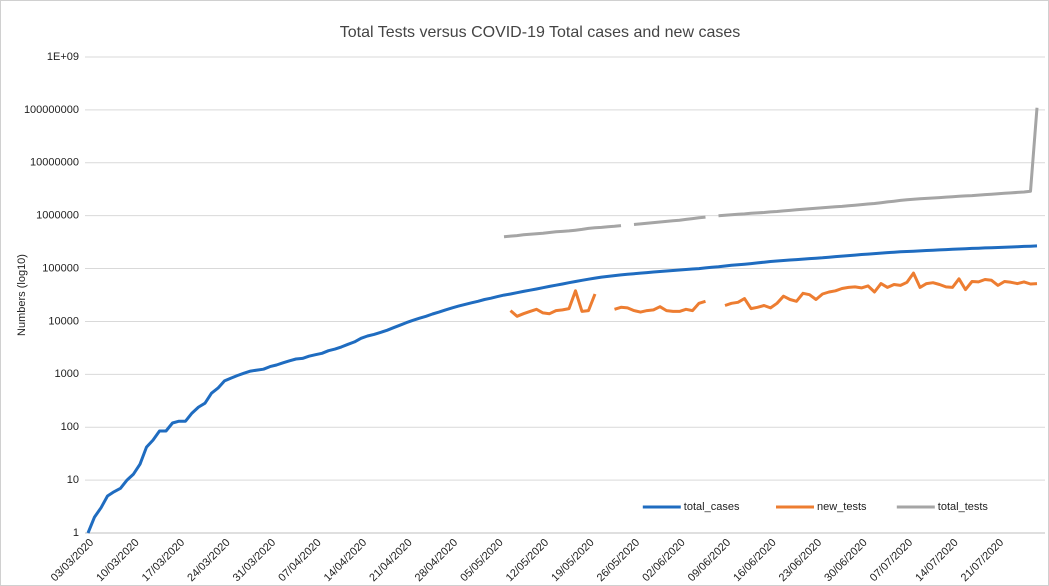 Image resolution: width=1049 pixels, height=586 pixels. I want to click on y-tick-label: 1, so click(76, 533).